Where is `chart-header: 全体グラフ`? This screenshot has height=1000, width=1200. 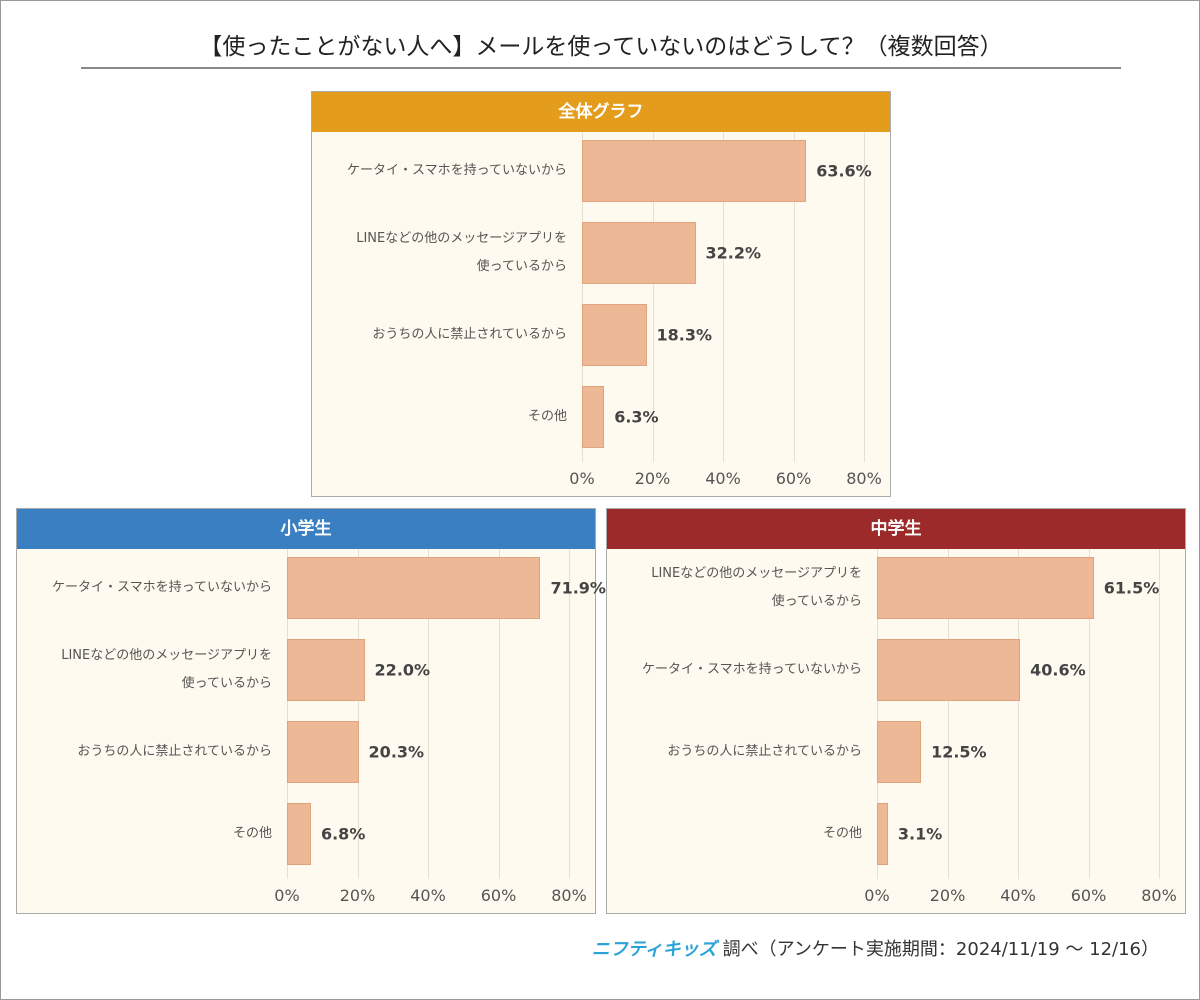 chart-header: 全体グラフ is located at coordinates (601, 112).